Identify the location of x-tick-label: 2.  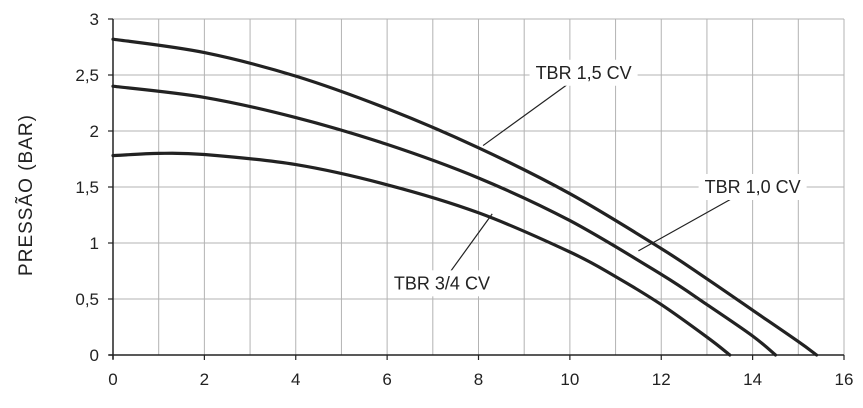
(204, 379).